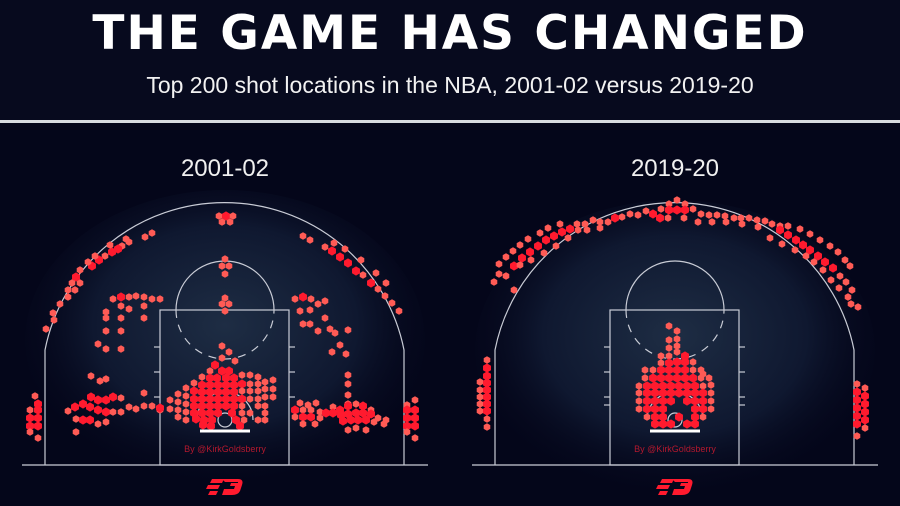 The width and height of the screenshot is (900, 506). What do you see at coordinates (450, 121) in the screenshot?
I see `header-divider` at bounding box center [450, 121].